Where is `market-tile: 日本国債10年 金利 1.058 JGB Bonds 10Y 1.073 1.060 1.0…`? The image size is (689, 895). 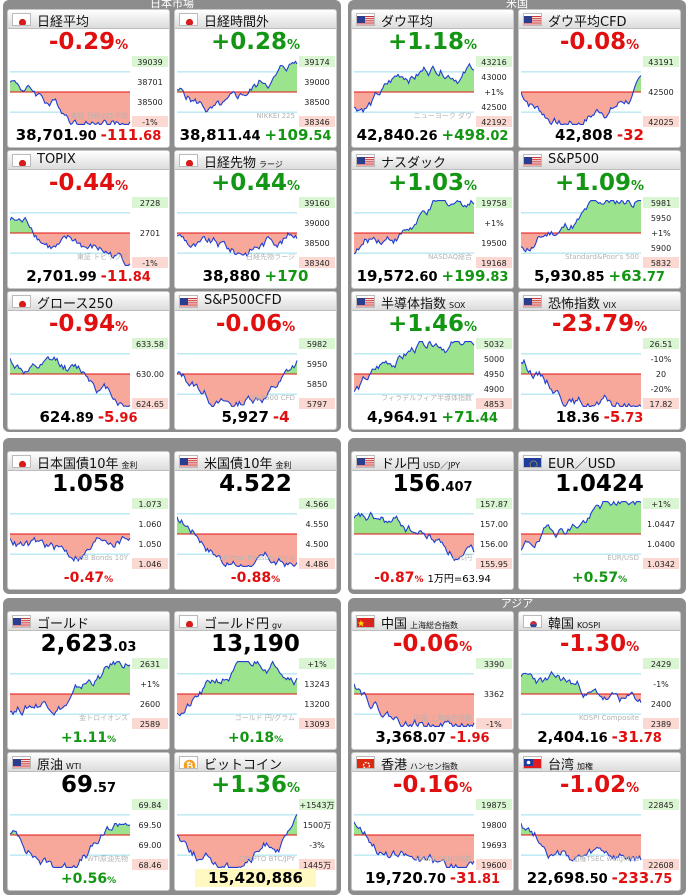 market-tile: 日本国債10年 金利 1.058 JGB Bonds 10Y 1.073 1.060 1.0… is located at coordinates (88, 520).